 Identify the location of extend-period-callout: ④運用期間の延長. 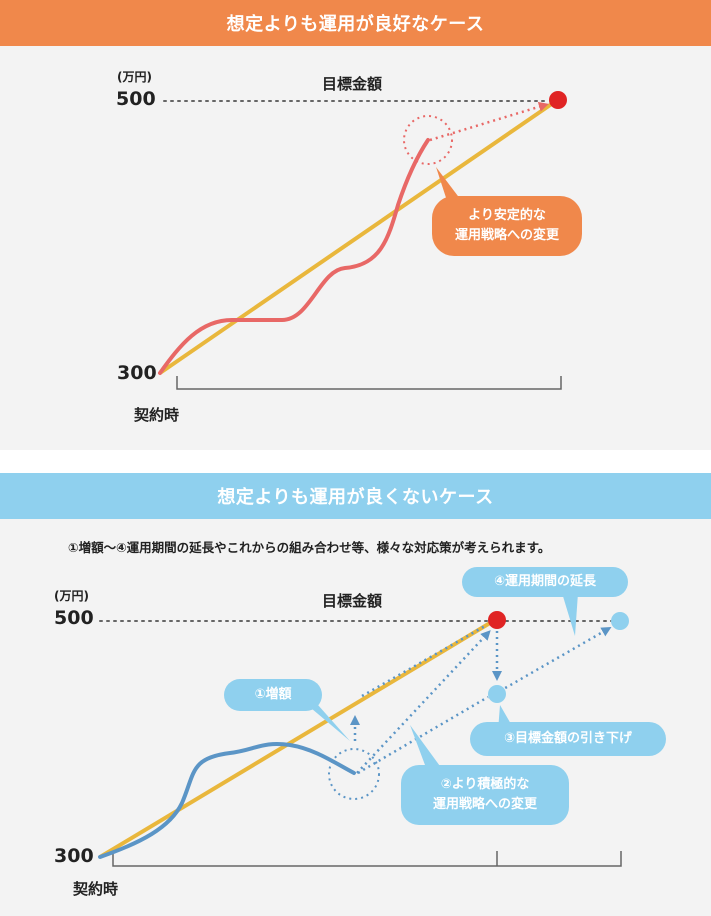
(545, 582).